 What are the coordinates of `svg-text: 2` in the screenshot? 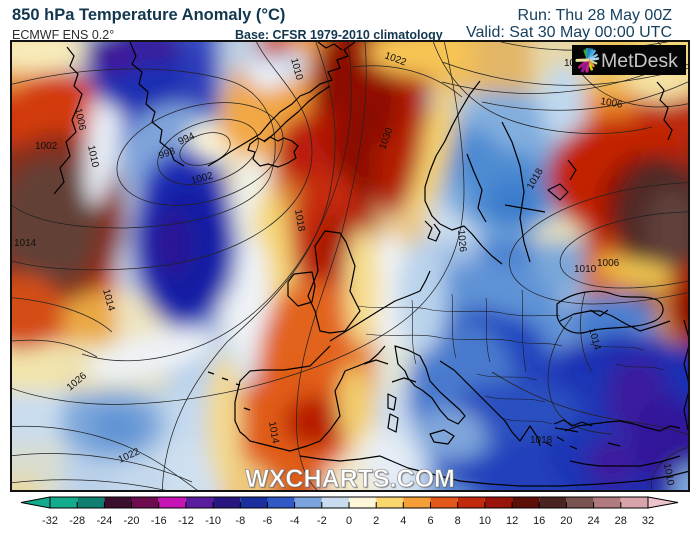 It's located at (376, 521).